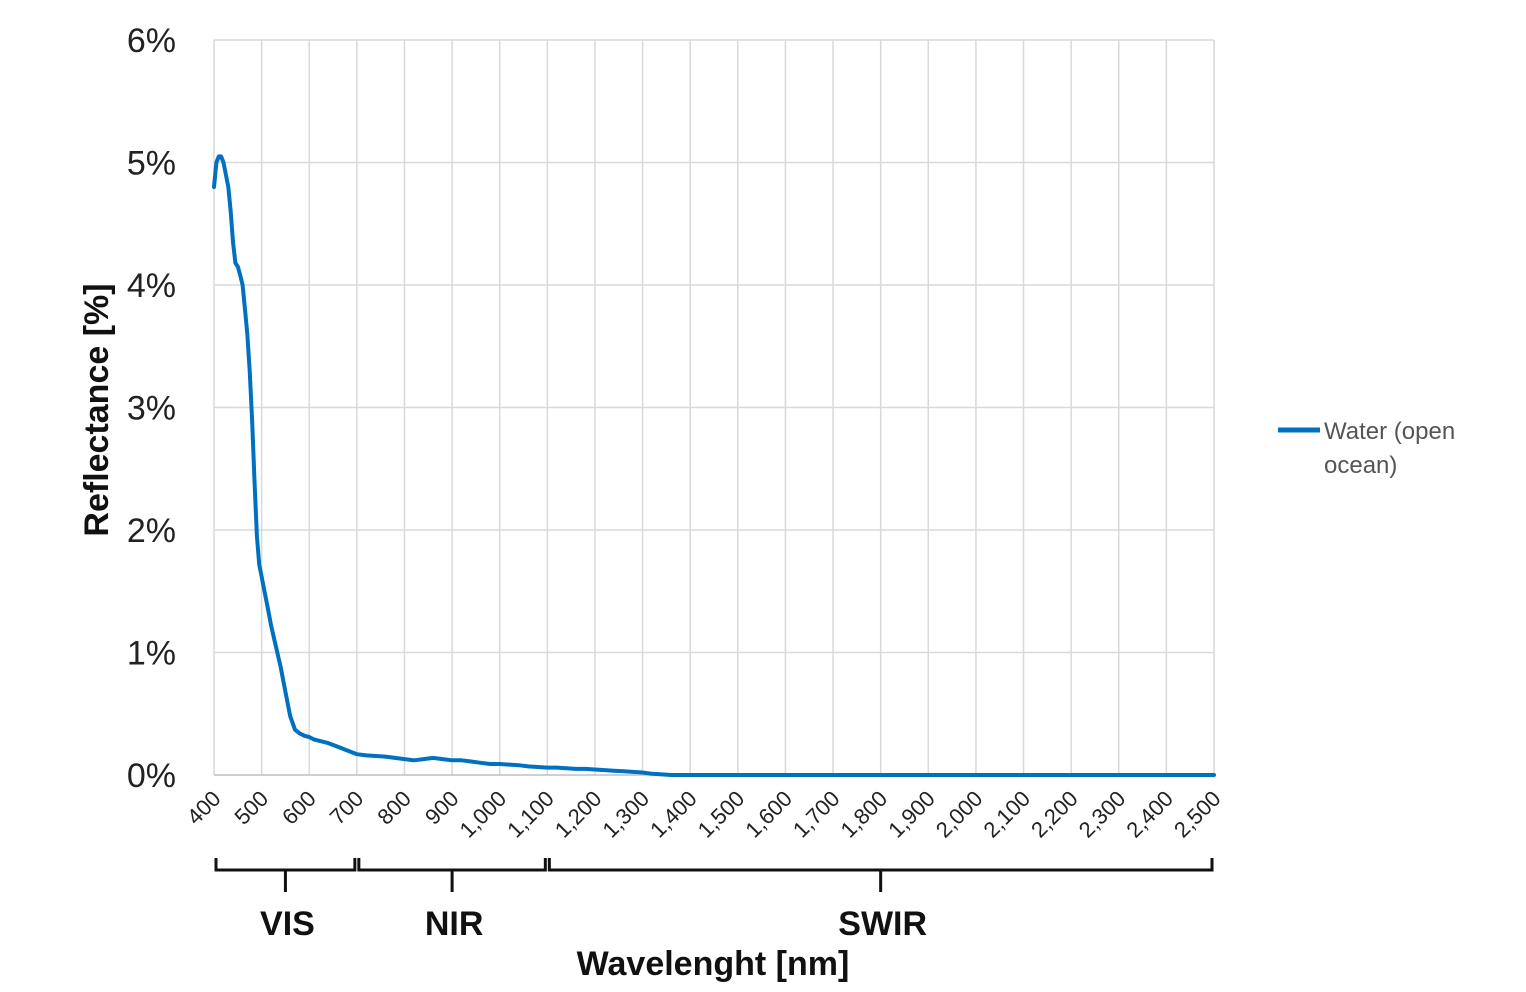  What do you see at coordinates (452, 875) in the screenshot?
I see `region-bracket-nir` at bounding box center [452, 875].